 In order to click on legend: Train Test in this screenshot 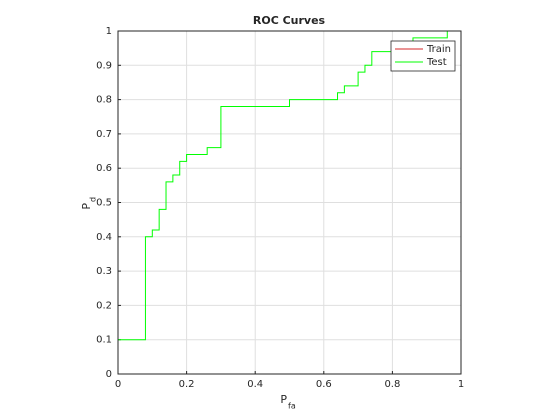, I will do `click(423, 56)`.